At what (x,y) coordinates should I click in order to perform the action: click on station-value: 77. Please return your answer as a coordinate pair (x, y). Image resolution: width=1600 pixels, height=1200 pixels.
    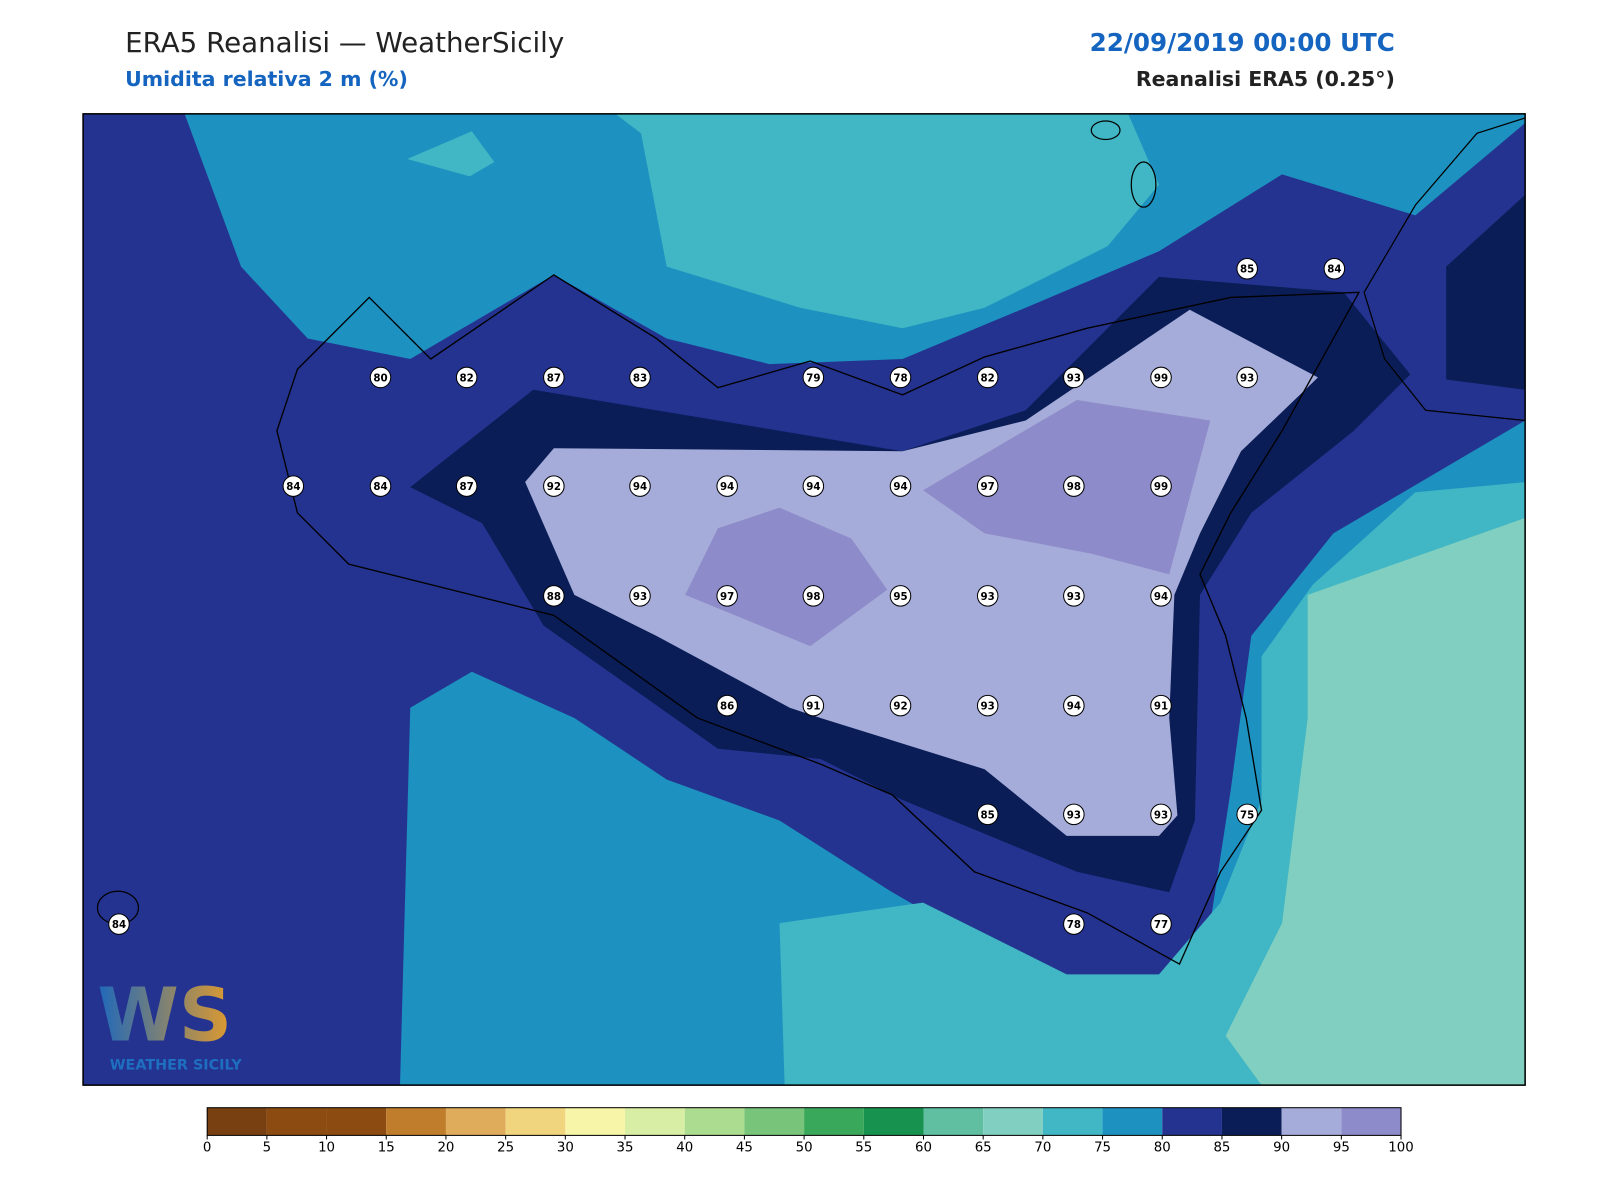
    Looking at the image, I should click on (1161, 925).